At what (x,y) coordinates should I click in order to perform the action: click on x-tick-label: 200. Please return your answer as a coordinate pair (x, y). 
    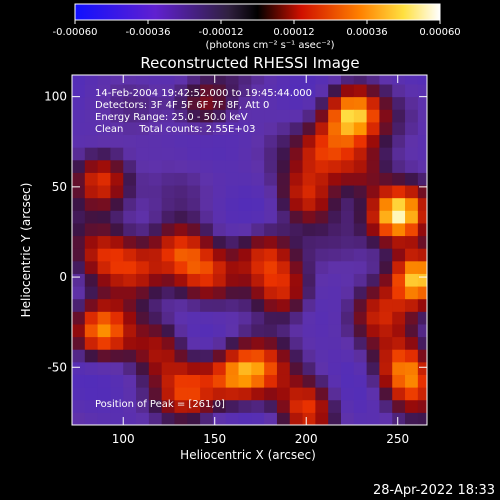
    Looking at the image, I should click on (306, 439).